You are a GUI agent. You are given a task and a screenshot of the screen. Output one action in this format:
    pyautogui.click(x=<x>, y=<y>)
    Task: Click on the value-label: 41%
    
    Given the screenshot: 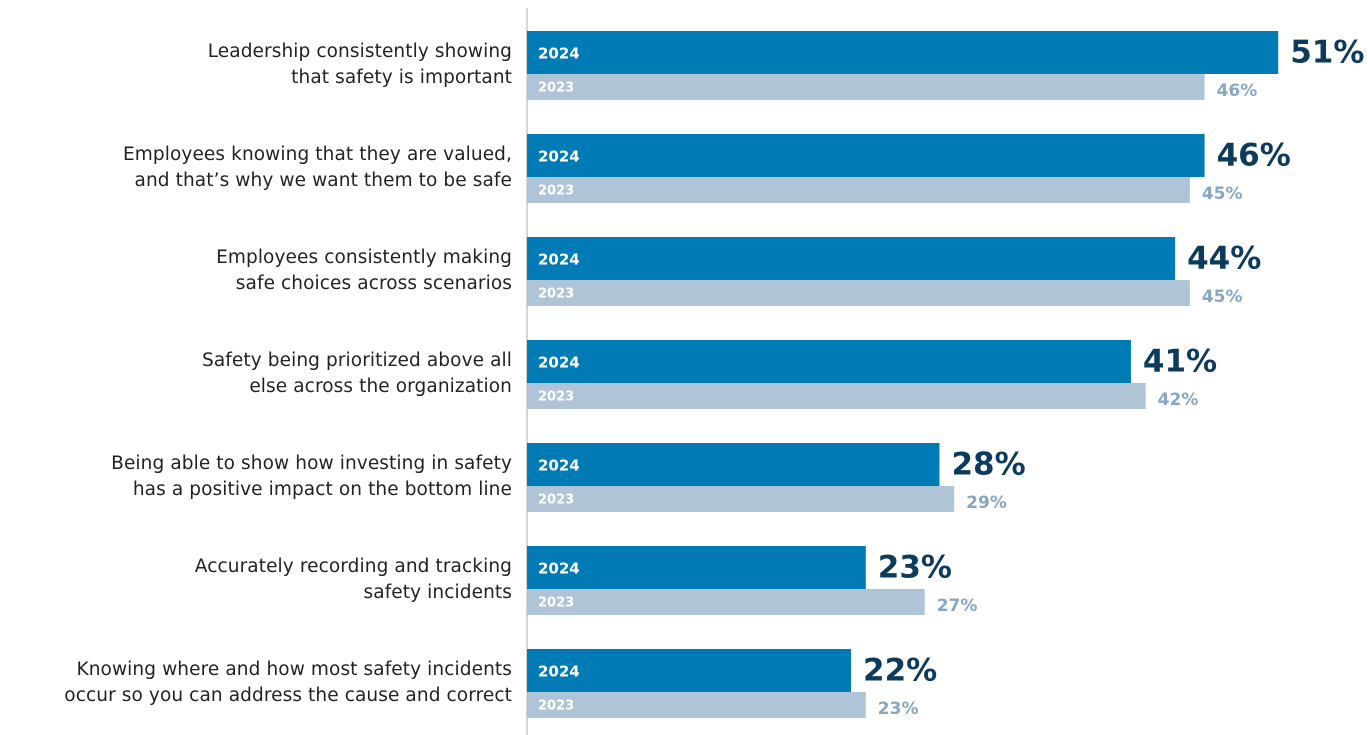 What is the action you would take?
    pyautogui.click(x=1180, y=362)
    